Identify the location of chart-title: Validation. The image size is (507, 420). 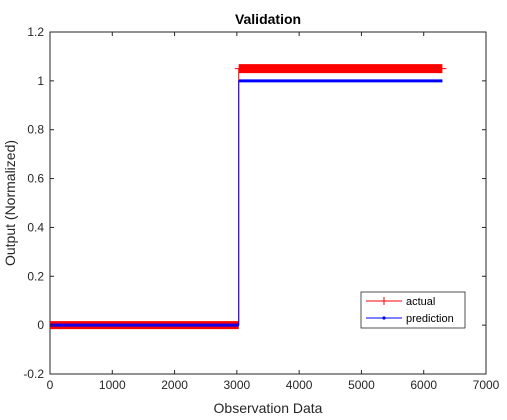
(268, 19).